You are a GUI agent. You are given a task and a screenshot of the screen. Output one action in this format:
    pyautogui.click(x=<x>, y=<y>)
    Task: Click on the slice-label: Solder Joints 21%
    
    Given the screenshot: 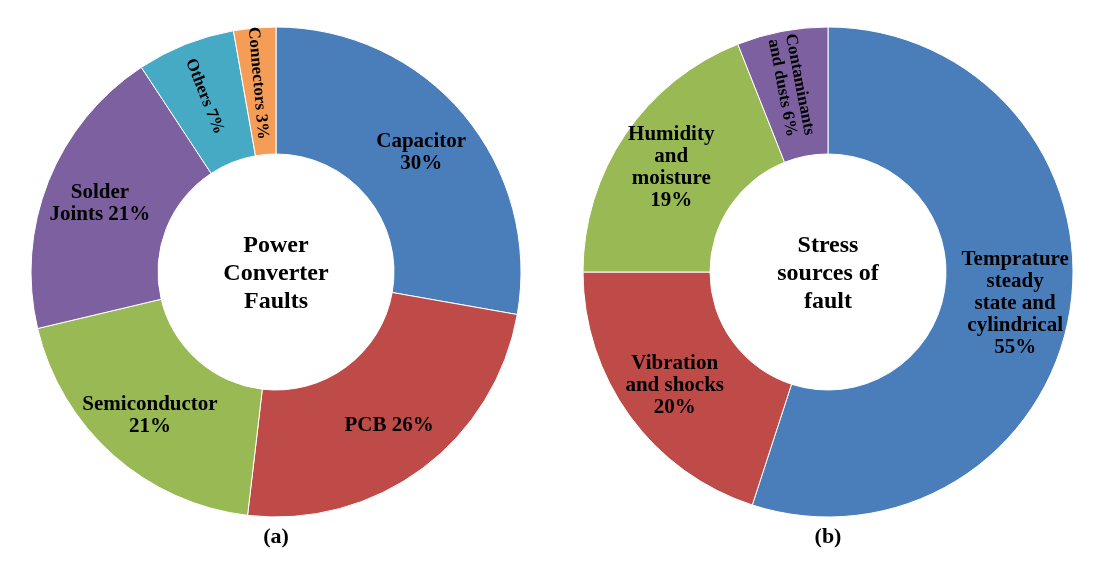 What is the action you would take?
    pyautogui.click(x=100, y=202)
    